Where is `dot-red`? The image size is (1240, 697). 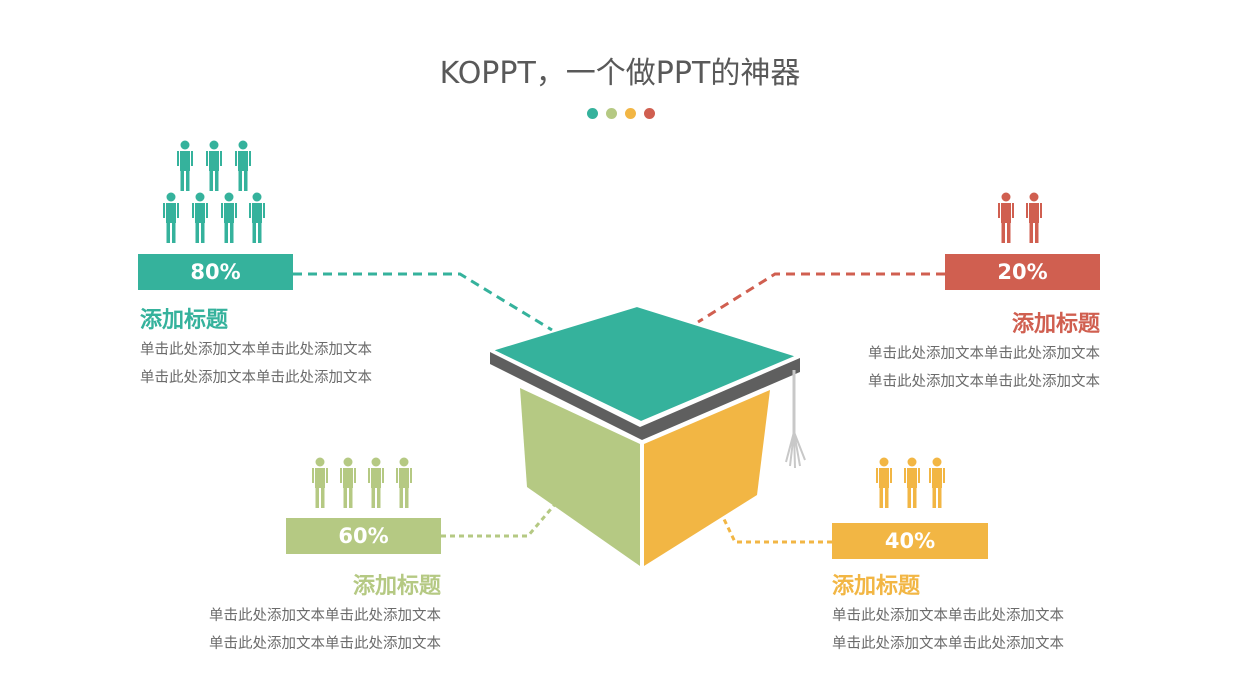
dot-red is located at coordinates (649, 113).